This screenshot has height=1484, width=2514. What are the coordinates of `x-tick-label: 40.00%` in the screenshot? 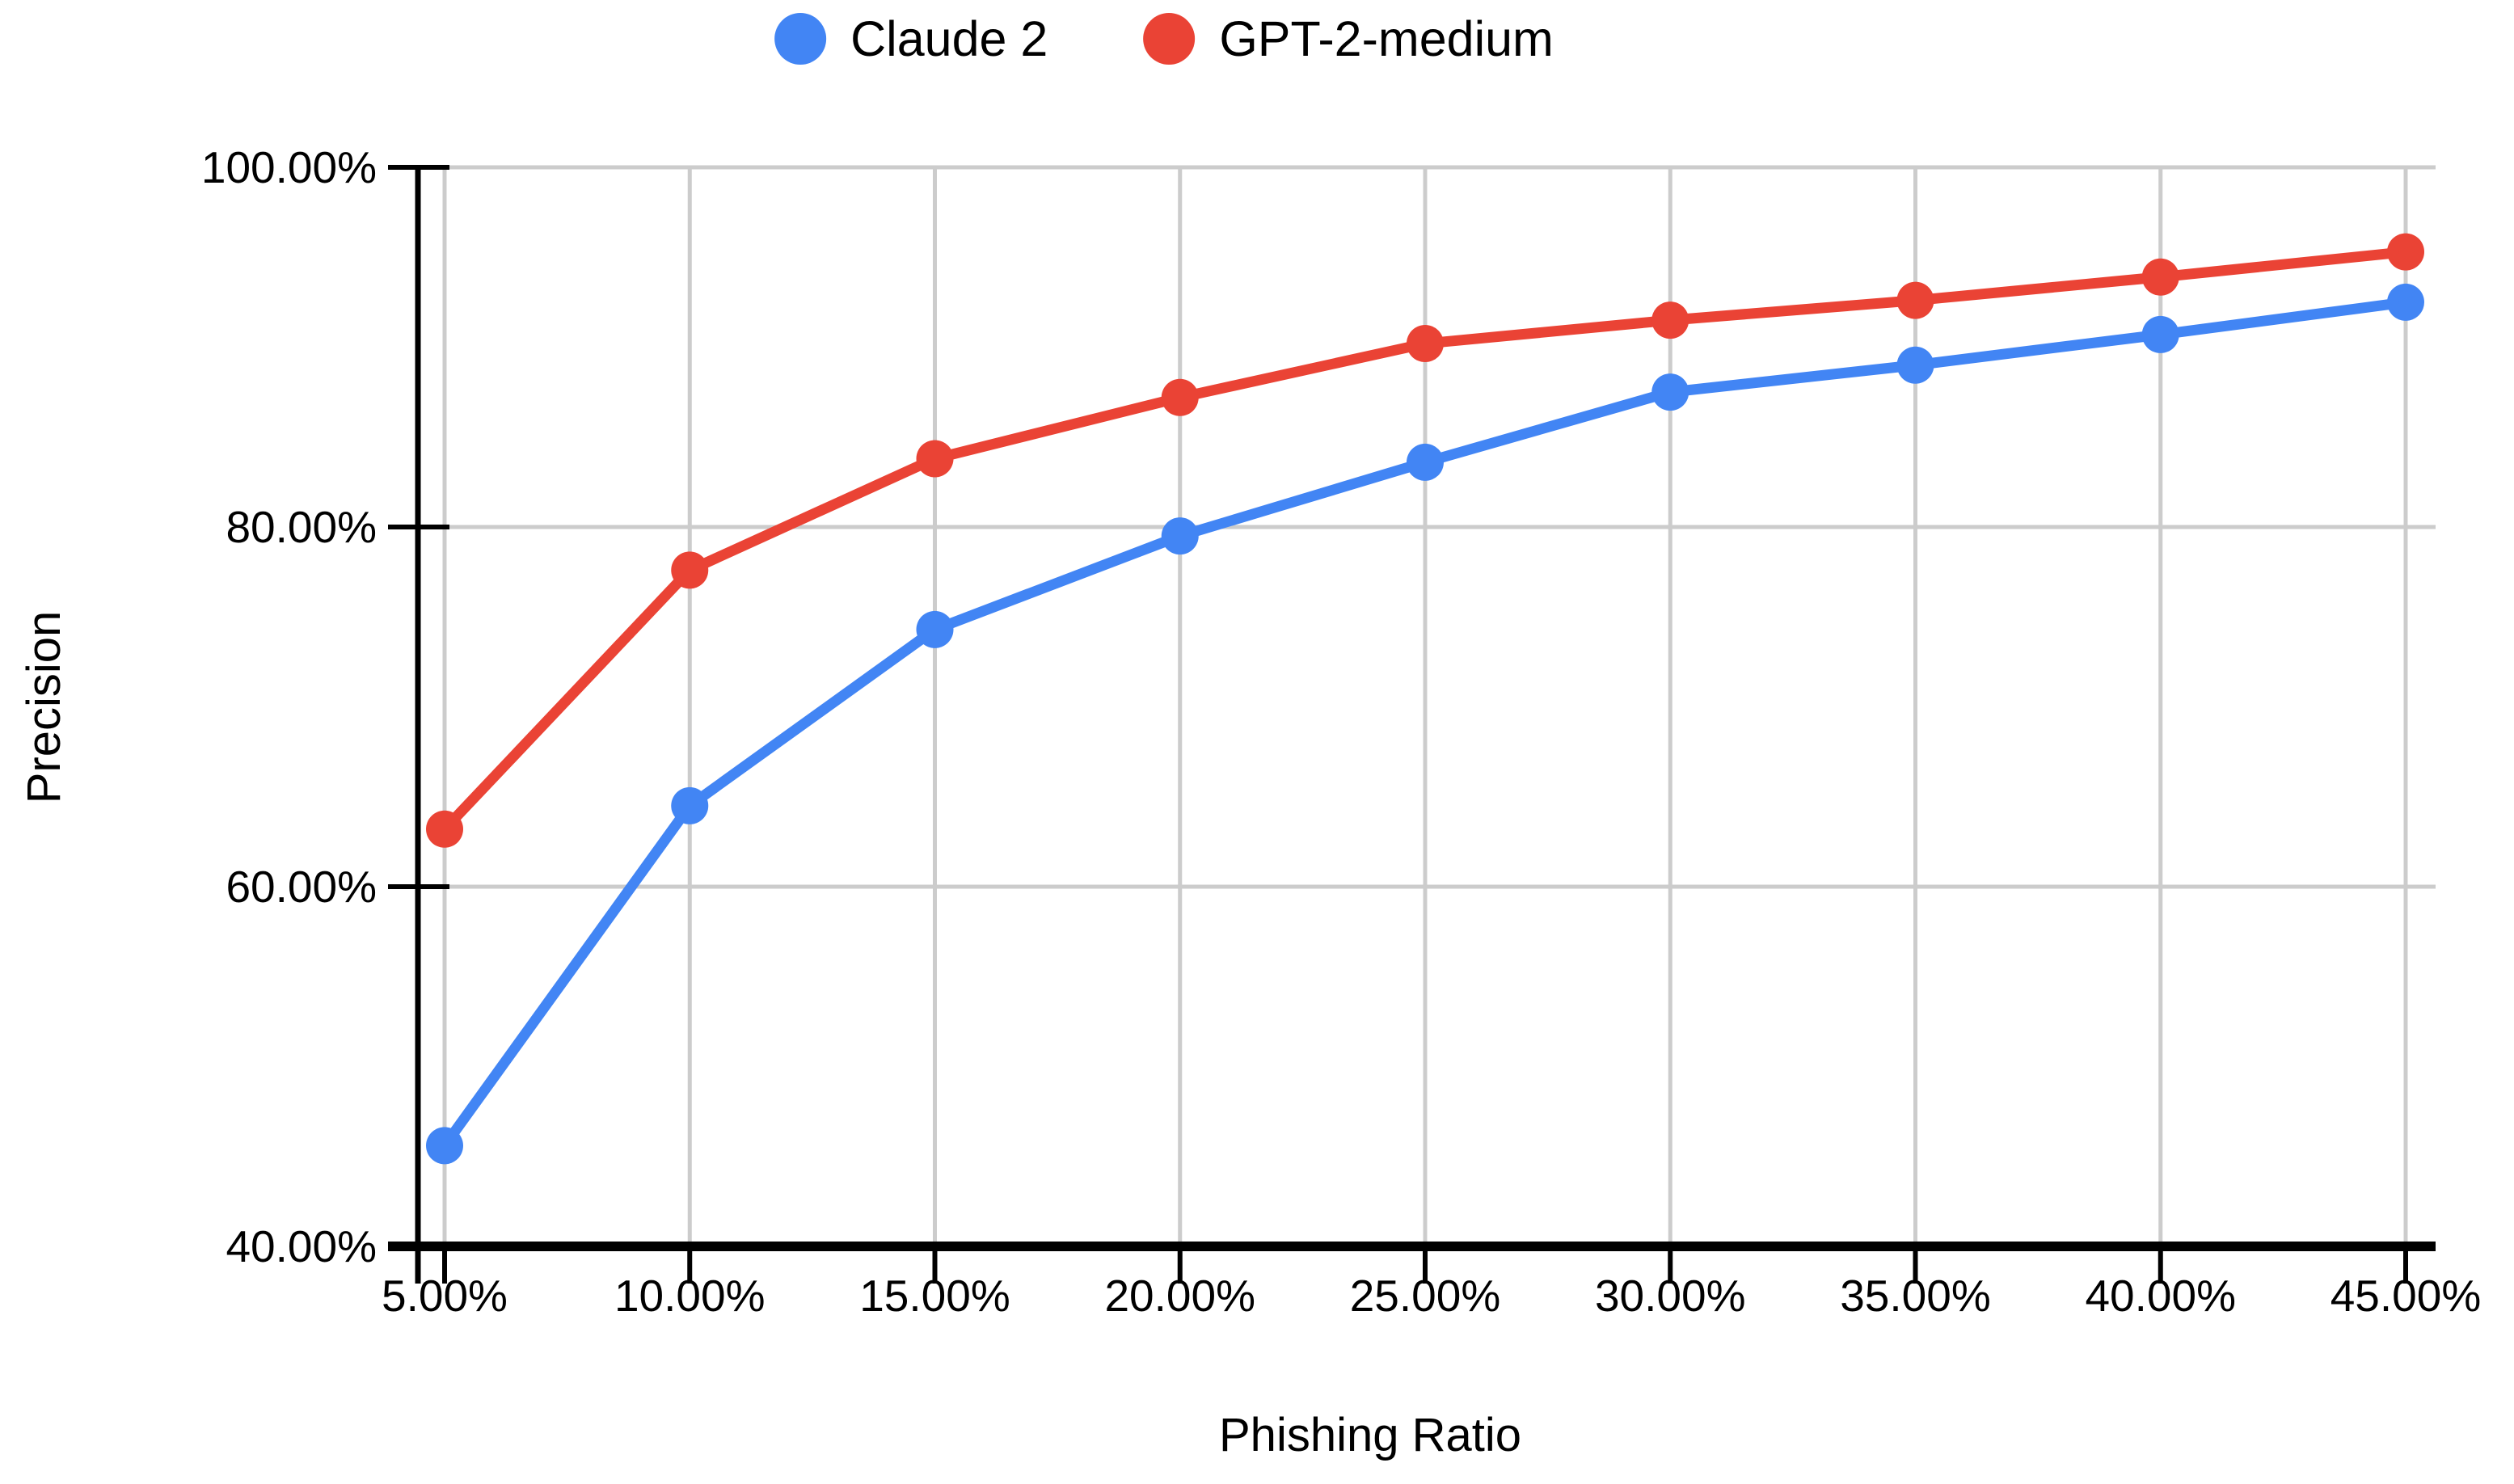 It's located at (2160, 1296).